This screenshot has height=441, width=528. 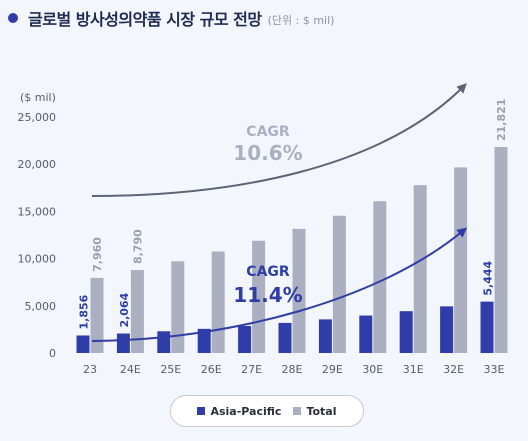 I want to click on x-tick-label: 28E, so click(x=292, y=369).